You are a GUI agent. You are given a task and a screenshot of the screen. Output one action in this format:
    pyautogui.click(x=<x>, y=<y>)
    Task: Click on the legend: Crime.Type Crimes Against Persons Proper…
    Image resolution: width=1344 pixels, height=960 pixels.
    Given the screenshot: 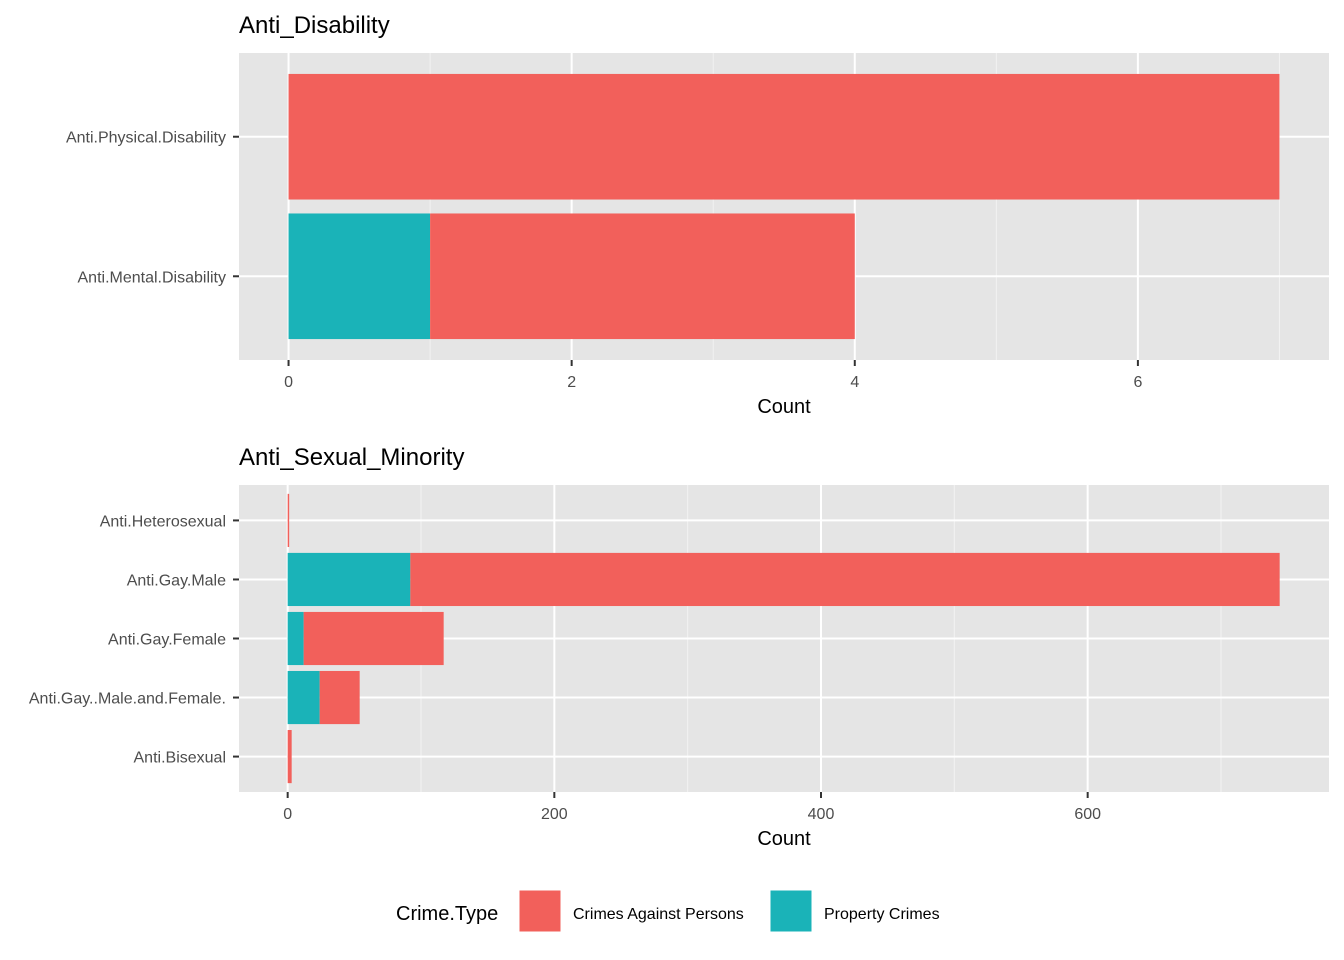 What is the action you would take?
    pyautogui.click(x=668, y=911)
    